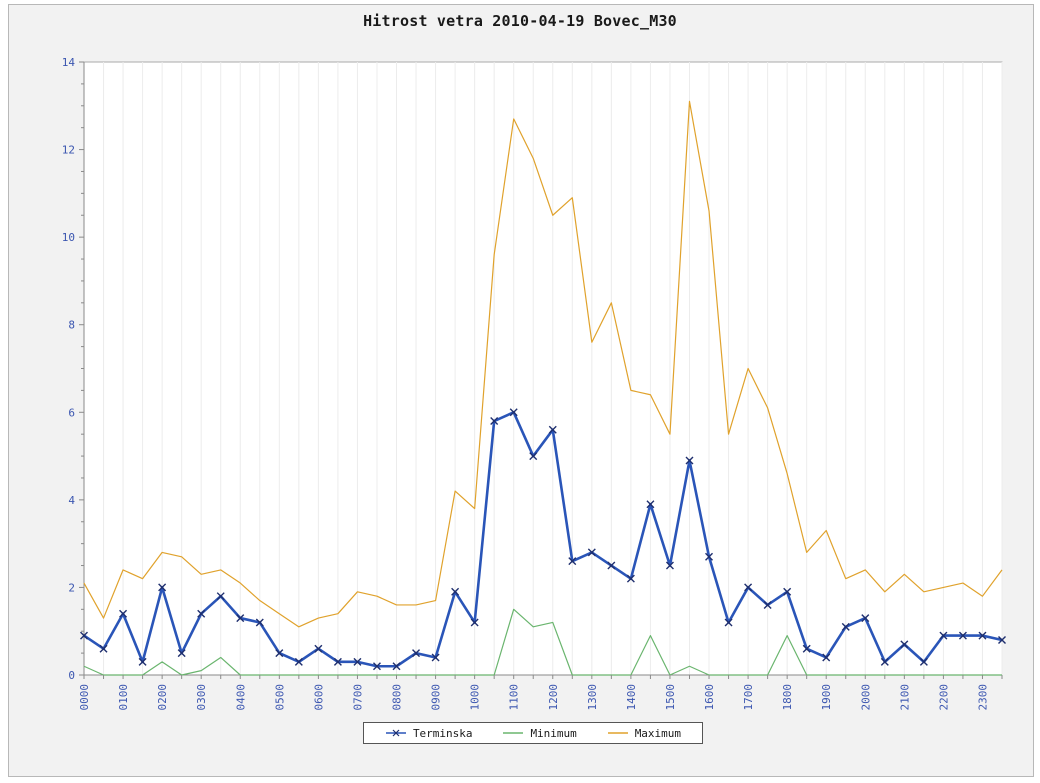  What do you see at coordinates (162, 697) in the screenshot?
I see `x-tick-label: 0200` at bounding box center [162, 697].